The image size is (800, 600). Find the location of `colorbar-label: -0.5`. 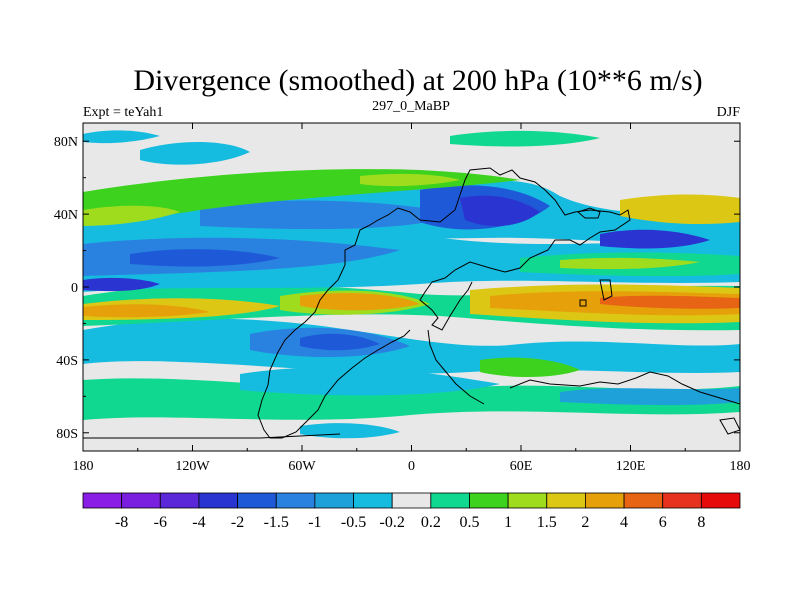

colorbar-label: -0.5 is located at coordinates (353, 522).